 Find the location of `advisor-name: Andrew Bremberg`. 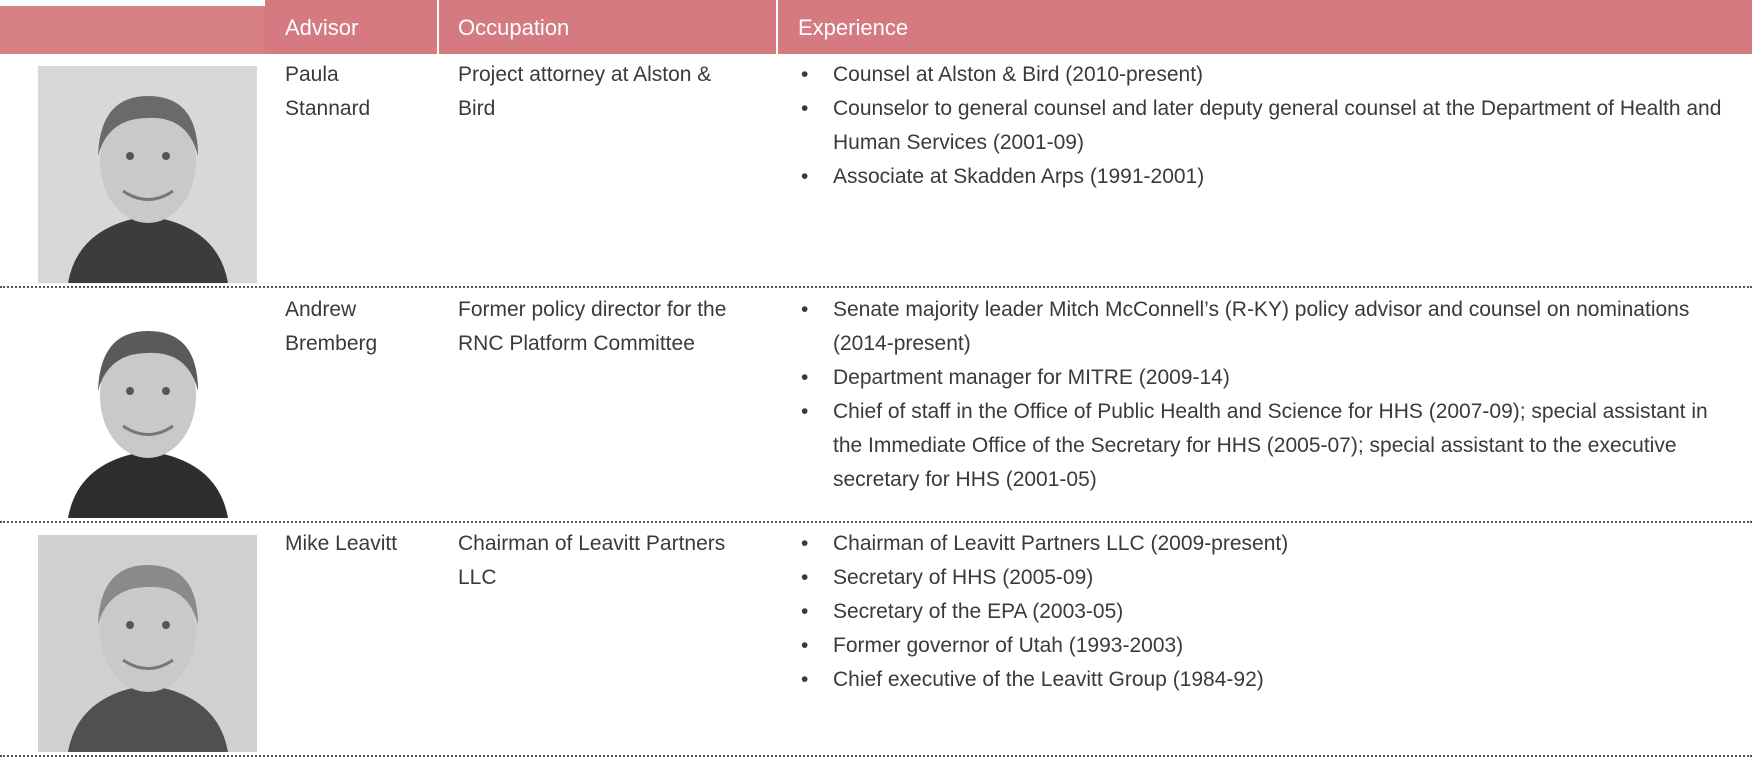

advisor-name: Andrew Bremberg is located at coordinates (331, 326).